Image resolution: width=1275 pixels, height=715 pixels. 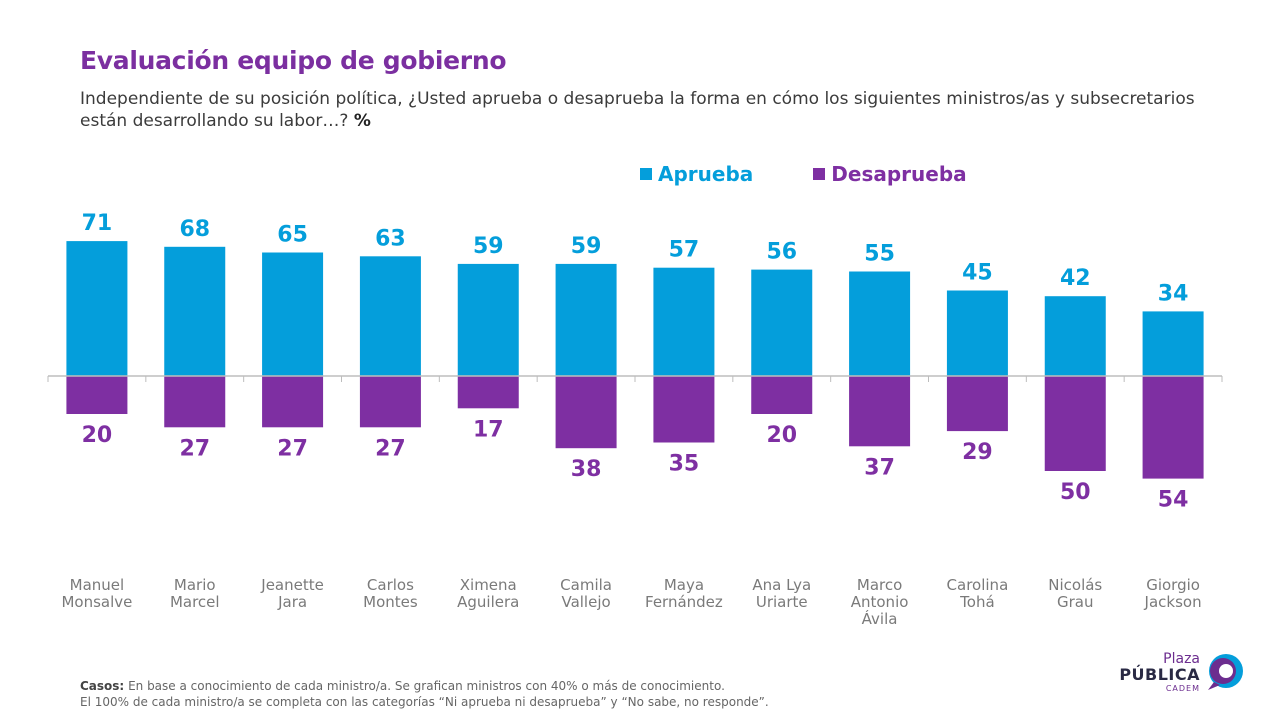 What do you see at coordinates (879, 254) in the screenshot?
I see `data-label-aprueba: 55` at bounding box center [879, 254].